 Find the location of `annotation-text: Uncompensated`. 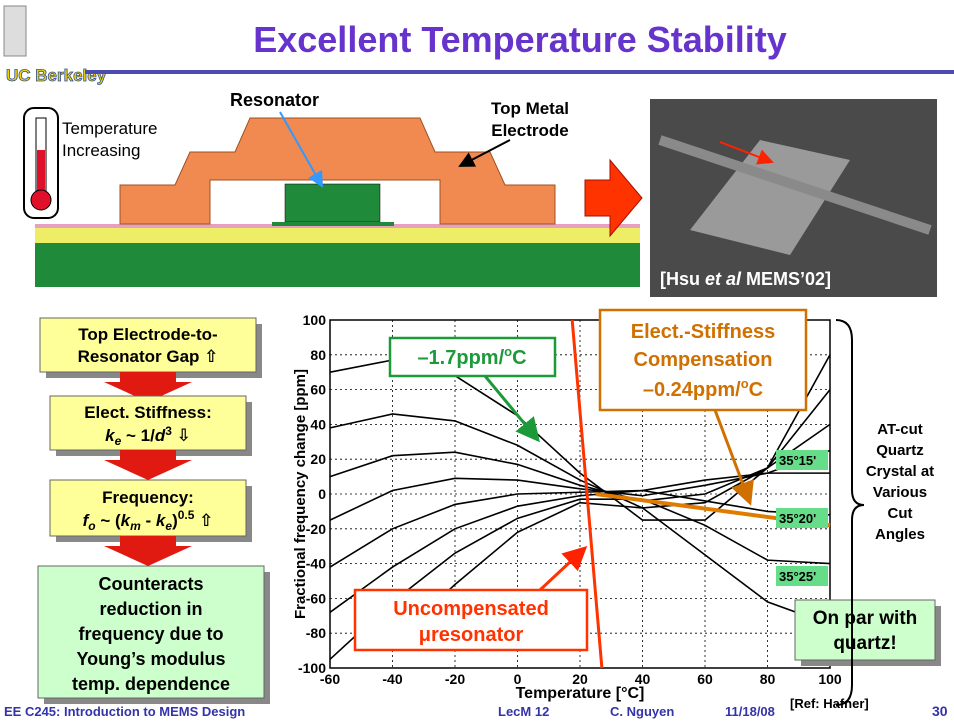

annotation-text: Uncompensated is located at coordinates (471, 609).